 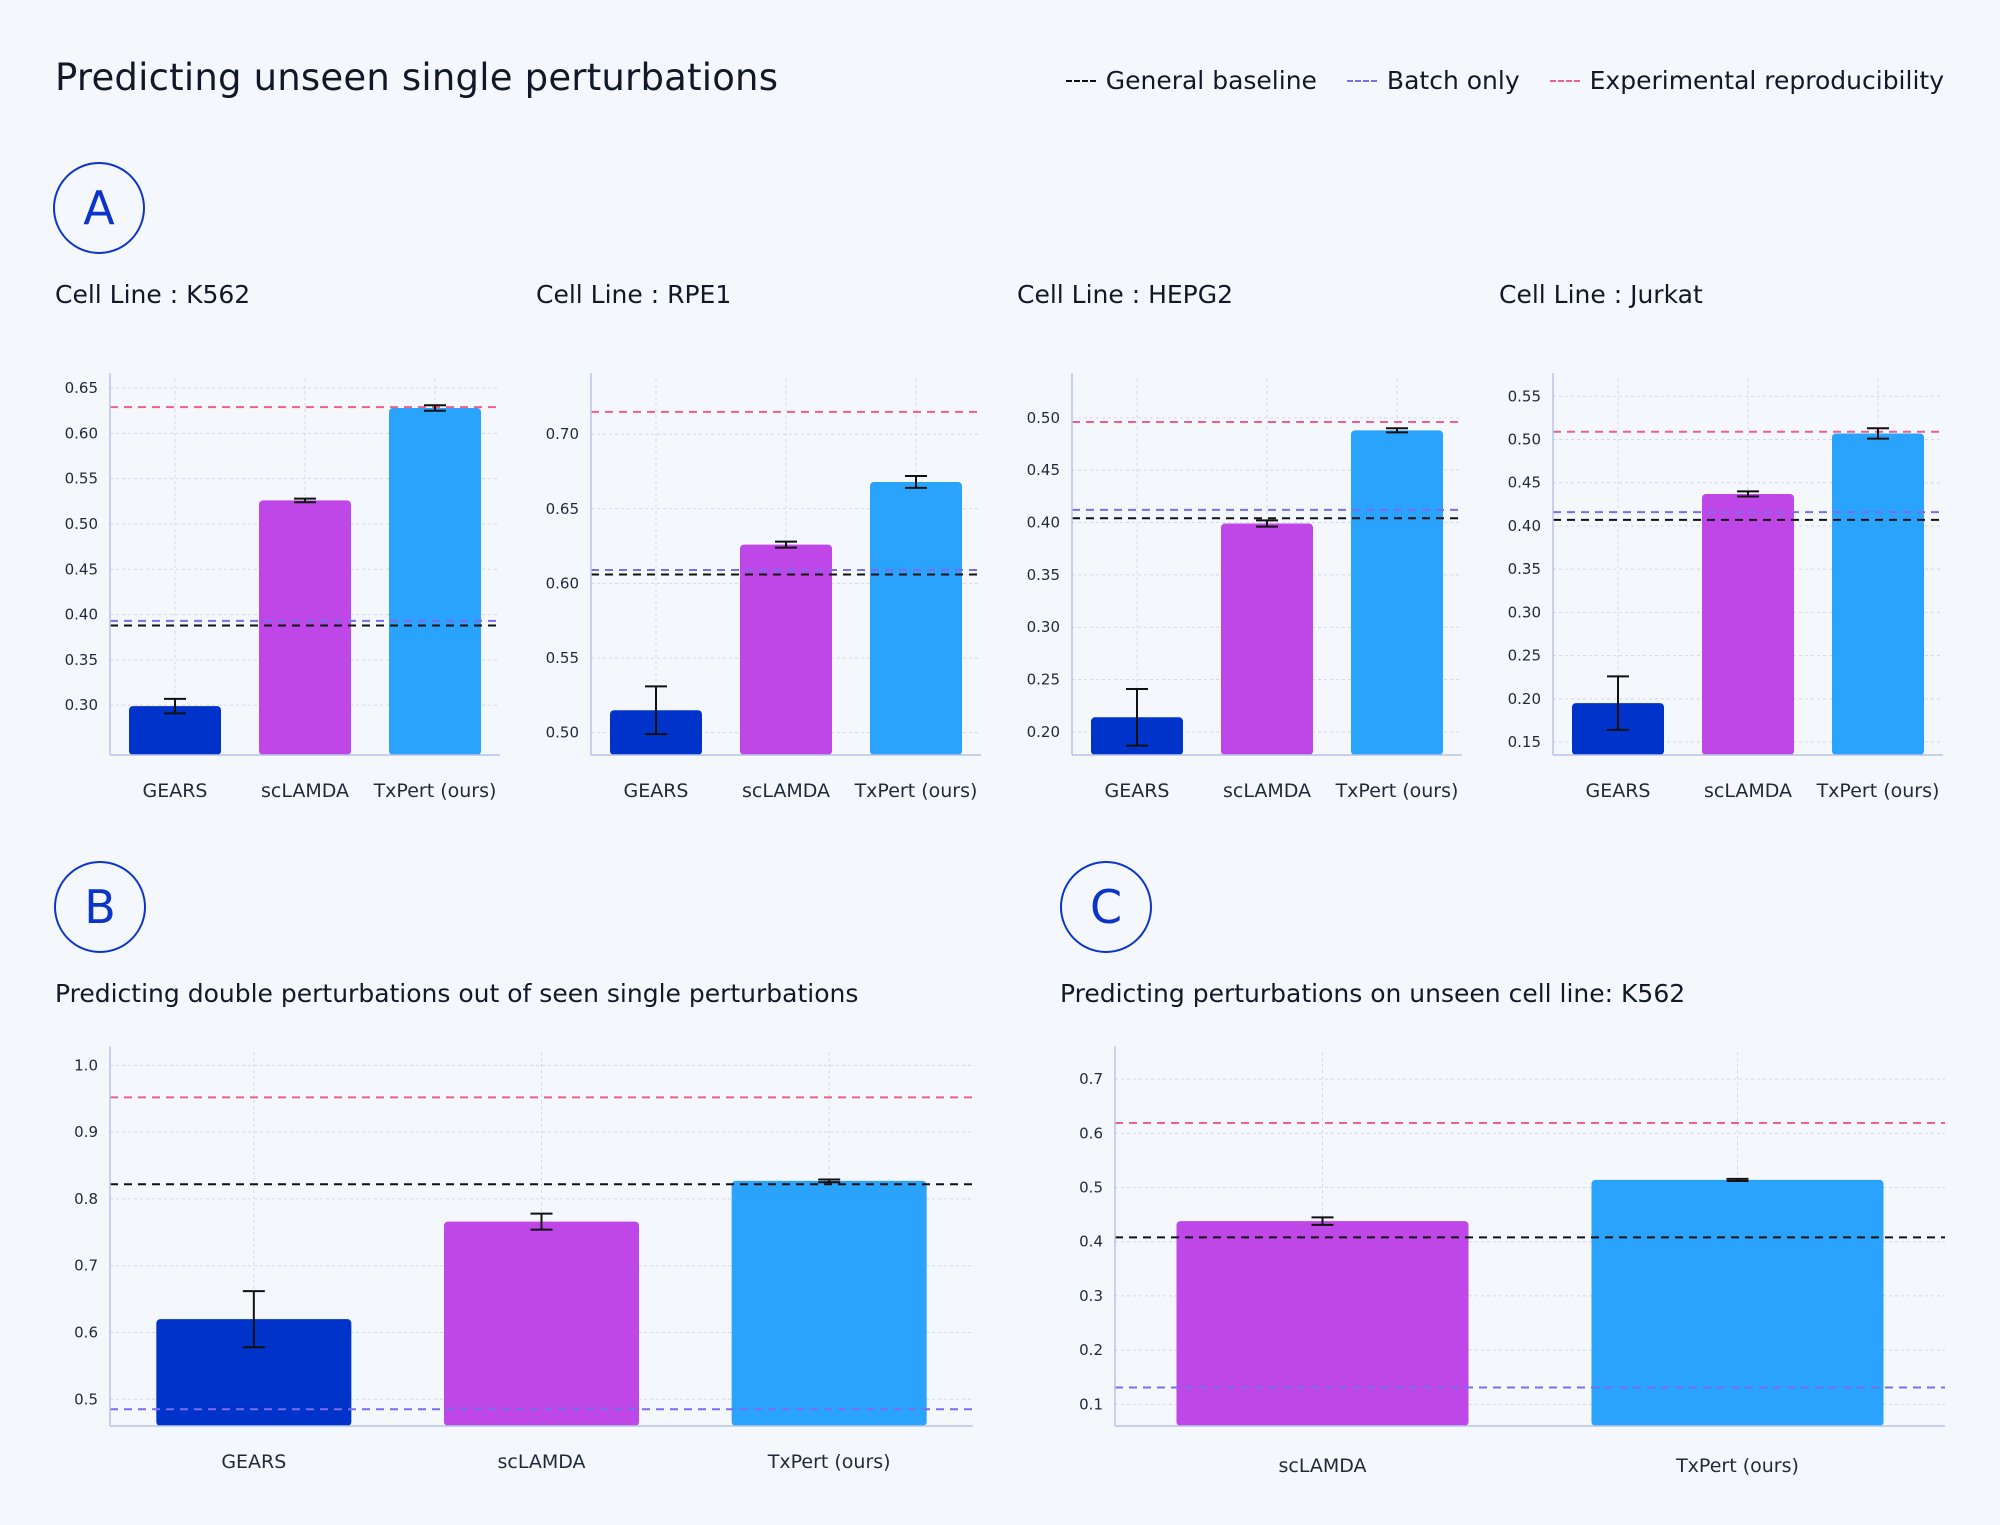 I want to click on legend-label: General baseline, so click(x=1211, y=80).